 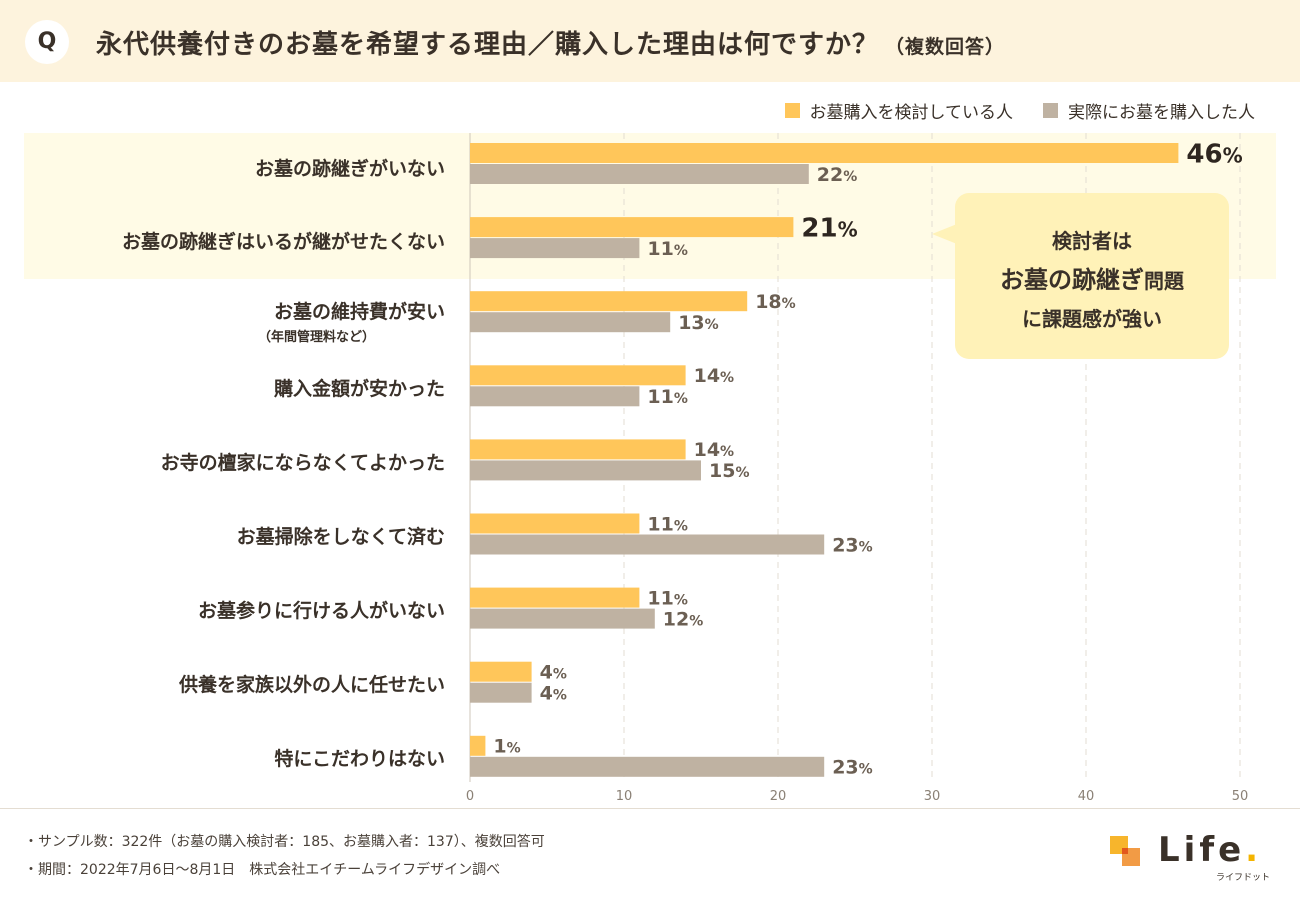 What do you see at coordinates (829, 228) in the screenshot?
I see `data-label: 21%` at bounding box center [829, 228].